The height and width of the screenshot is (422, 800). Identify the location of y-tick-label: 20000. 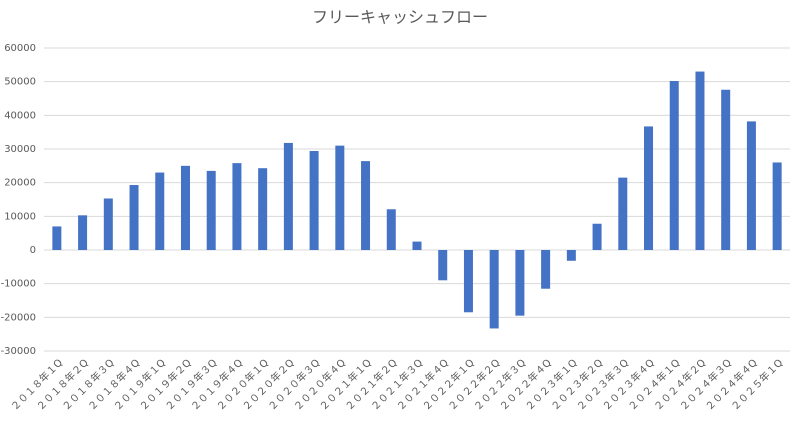
(20, 183).